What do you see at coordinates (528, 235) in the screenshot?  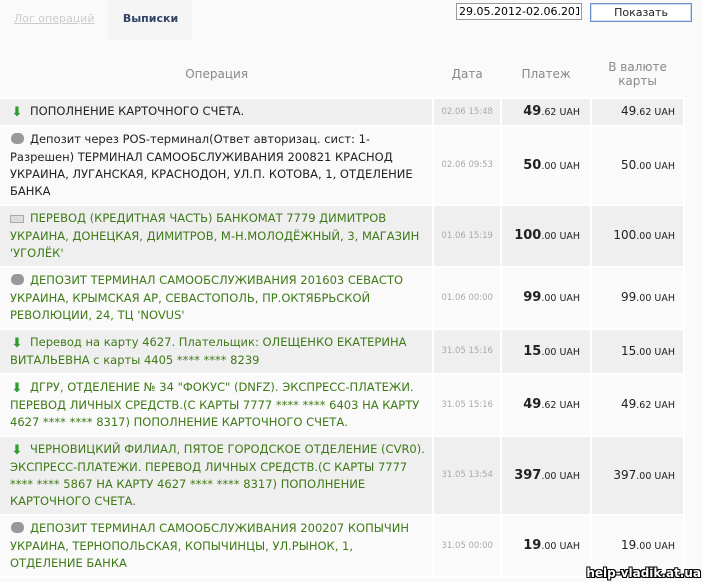 I see `payment-integer: 100` at bounding box center [528, 235].